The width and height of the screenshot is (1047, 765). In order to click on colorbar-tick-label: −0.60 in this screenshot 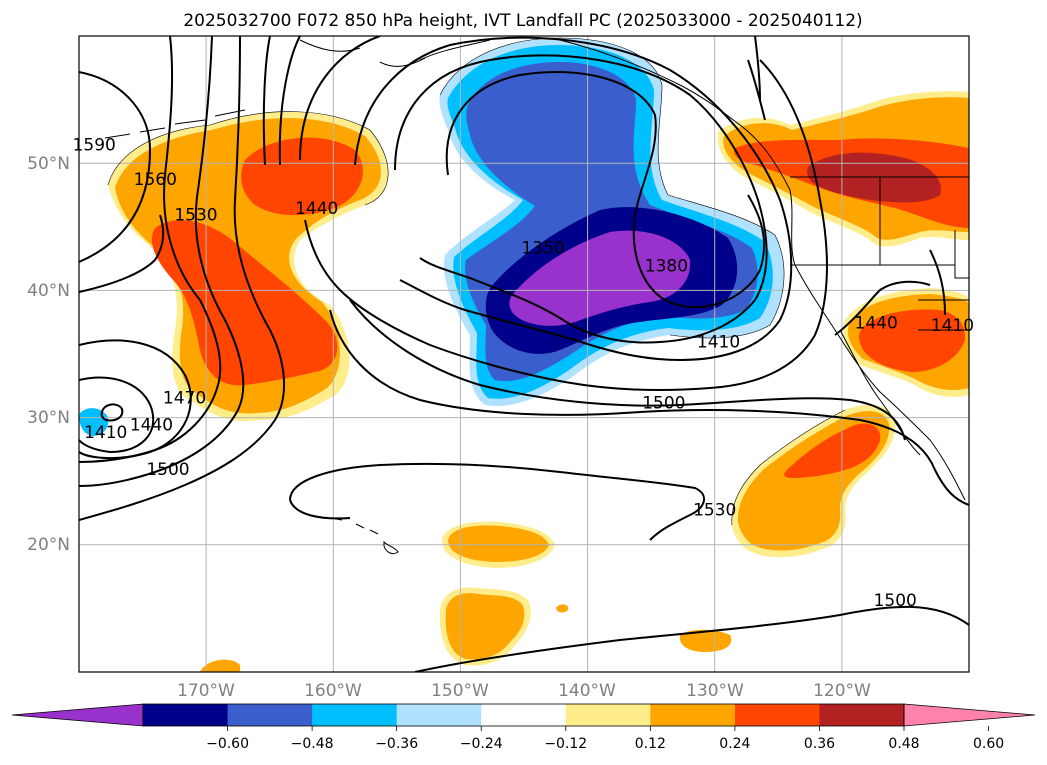, I will do `click(227, 744)`.